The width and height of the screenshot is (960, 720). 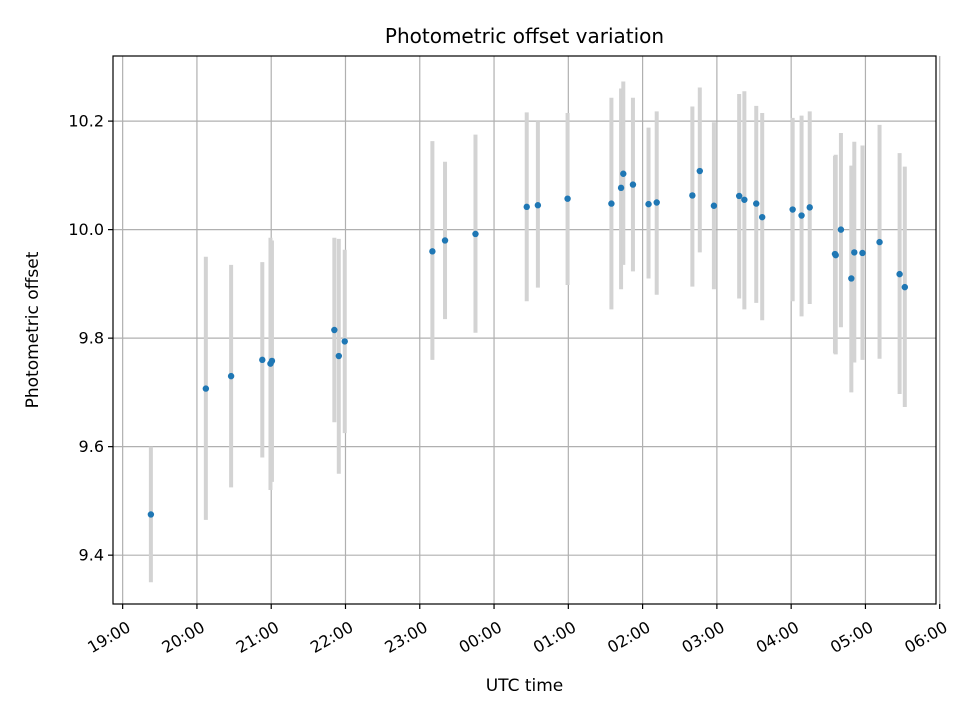 I want to click on x-axis-label: UTC time, so click(x=525, y=686).